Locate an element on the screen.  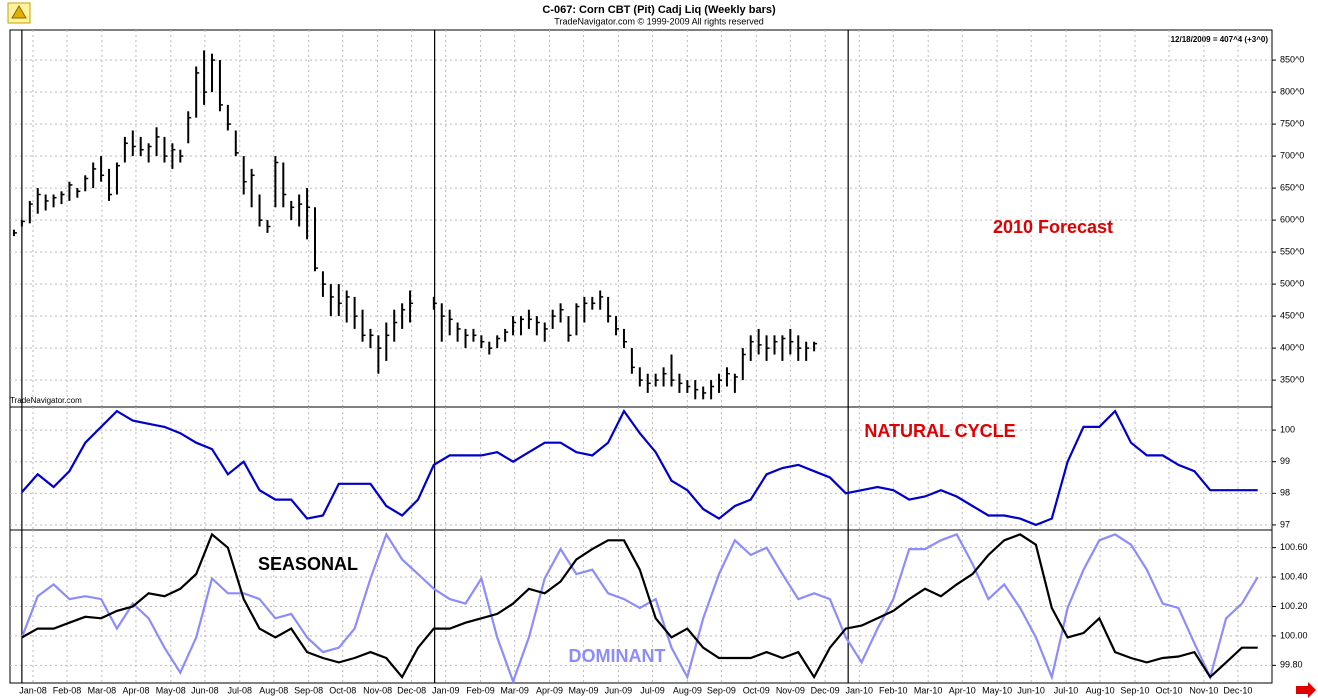
annotation: NATURAL CYCLE is located at coordinates (939, 431).